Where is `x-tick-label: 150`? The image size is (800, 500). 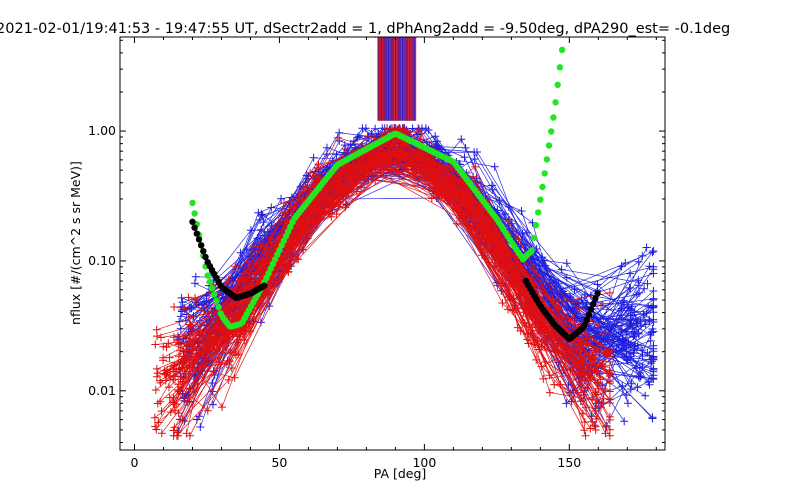 x-tick-label: 150 is located at coordinates (569, 462).